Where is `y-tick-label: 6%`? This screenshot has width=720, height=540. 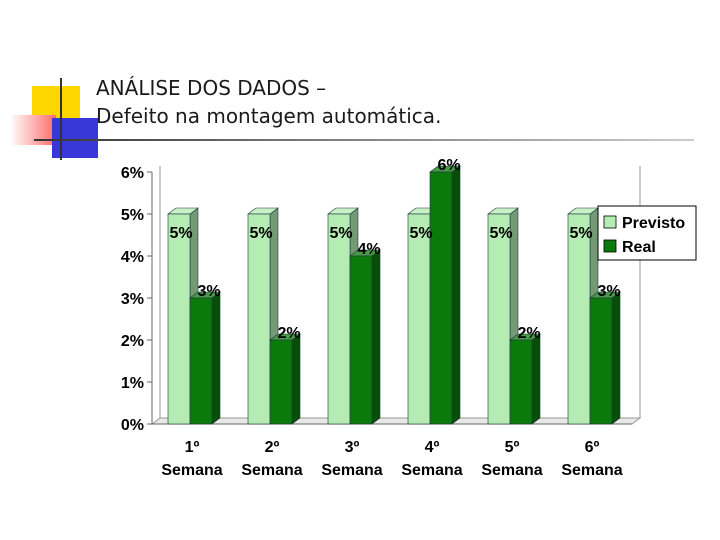
y-tick-label: 6% is located at coordinates (132, 173).